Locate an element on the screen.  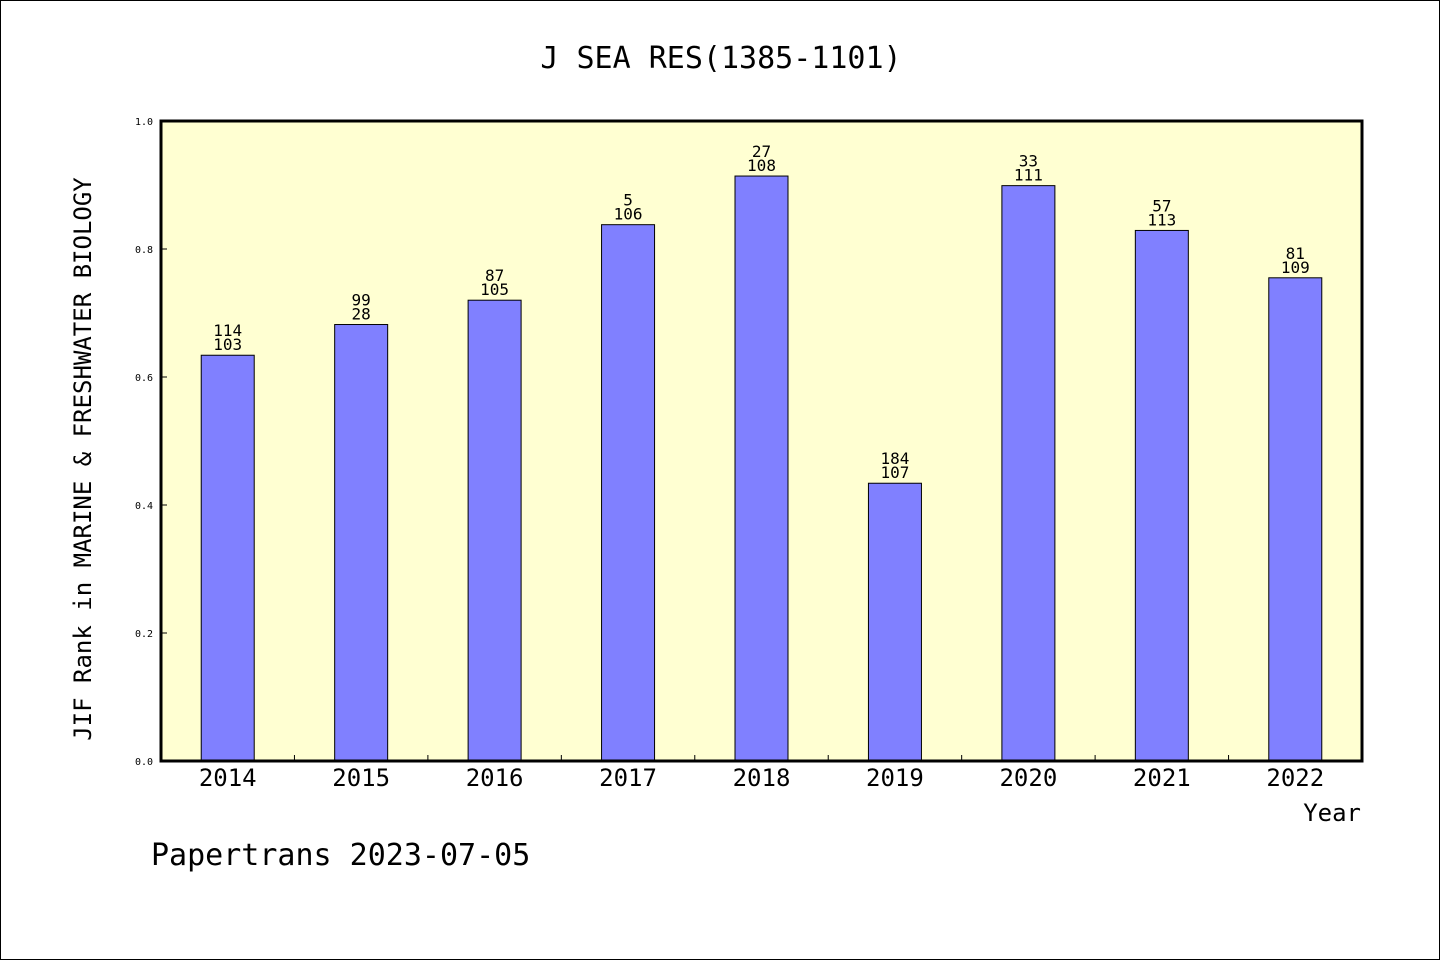
x-tick-label: 2020 is located at coordinates (1028, 778).